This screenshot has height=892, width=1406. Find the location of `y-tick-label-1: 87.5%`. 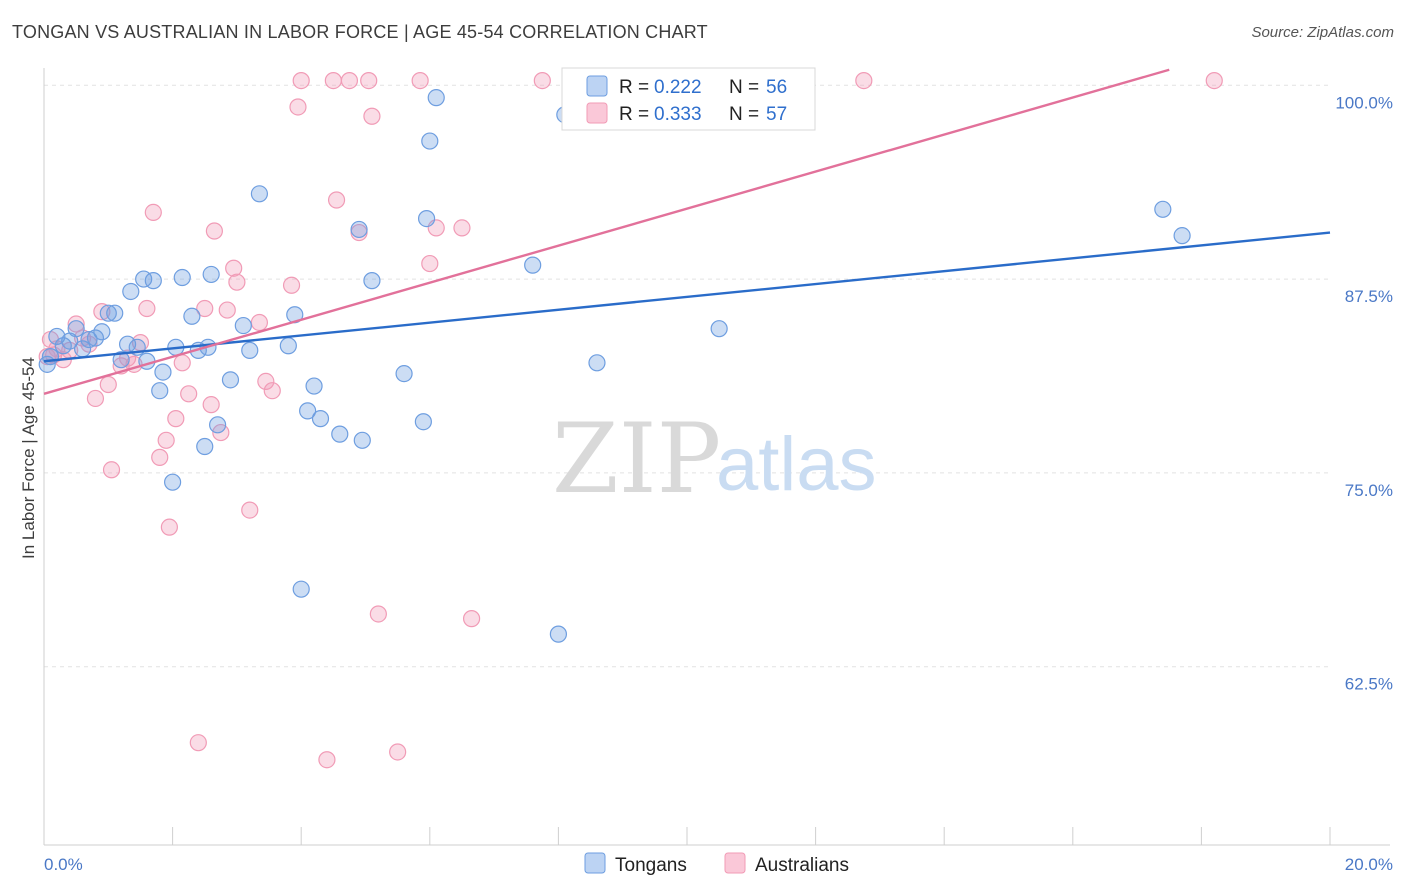

y-tick-label-1: 87.5% is located at coordinates (1369, 296).